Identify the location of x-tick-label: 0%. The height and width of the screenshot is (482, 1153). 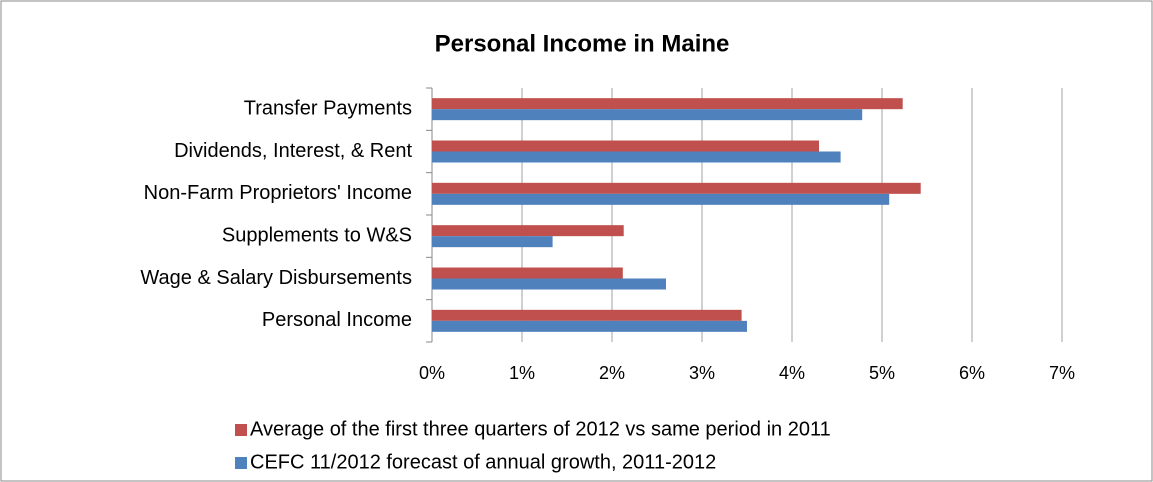
(432, 373).